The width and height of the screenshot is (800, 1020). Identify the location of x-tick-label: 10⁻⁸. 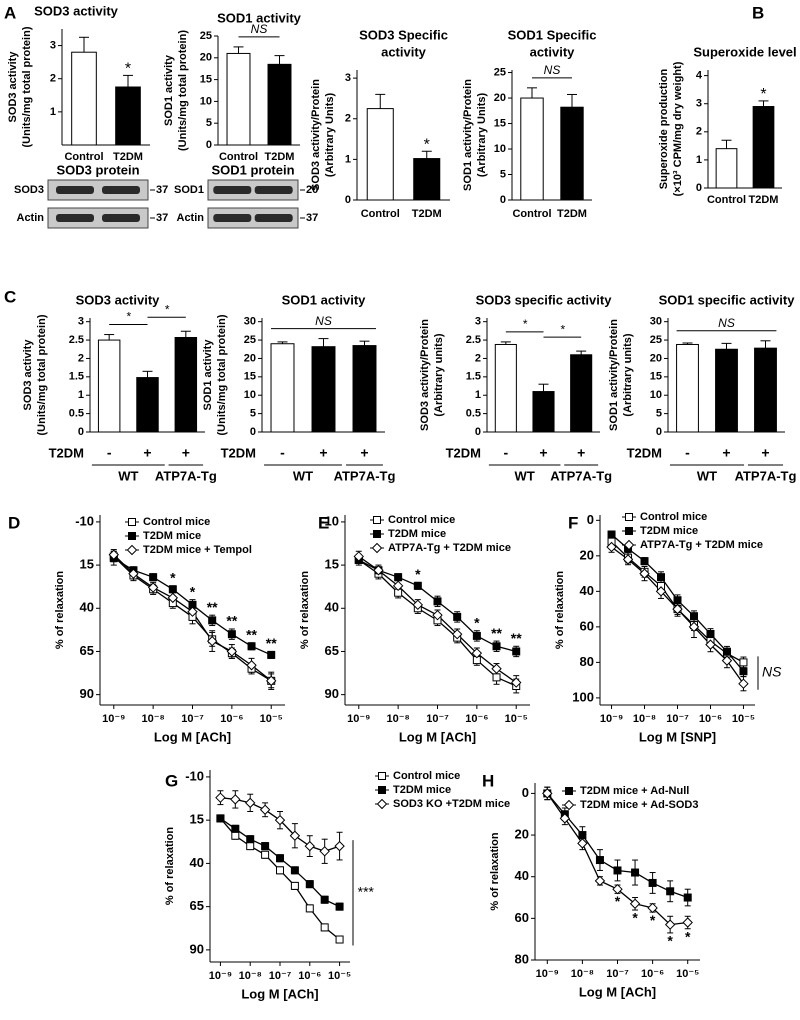
(582, 974).